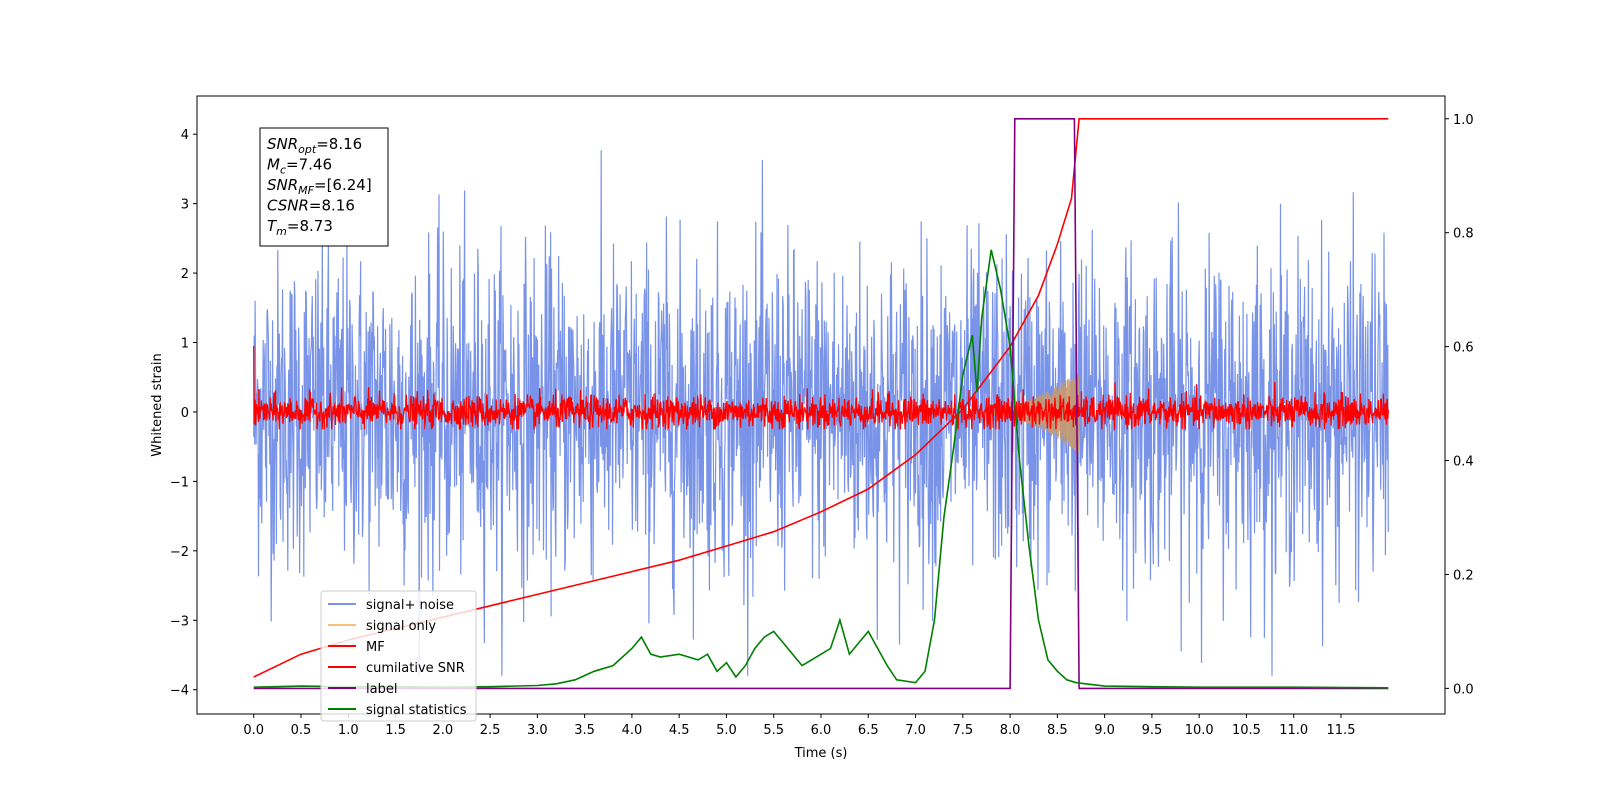 The height and width of the screenshot is (800, 1600). What do you see at coordinates (185, 274) in the screenshot?
I see `y-left-tick-label: 2` at bounding box center [185, 274].